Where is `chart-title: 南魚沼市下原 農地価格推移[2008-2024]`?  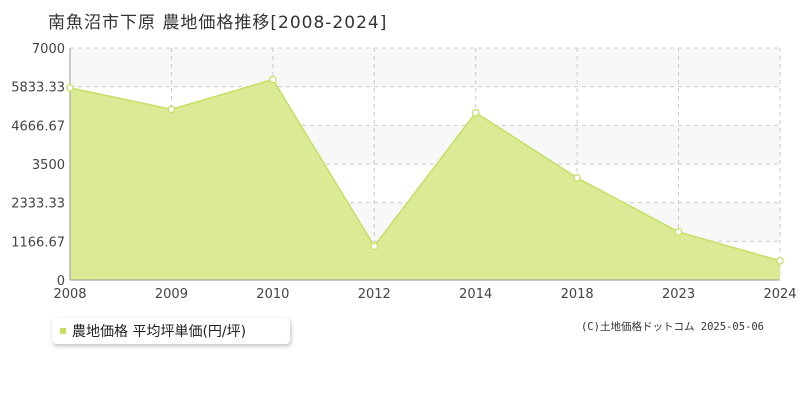
chart-title: 南魚沼市下原 農地価格推移[2008-2024] is located at coordinates (218, 23).